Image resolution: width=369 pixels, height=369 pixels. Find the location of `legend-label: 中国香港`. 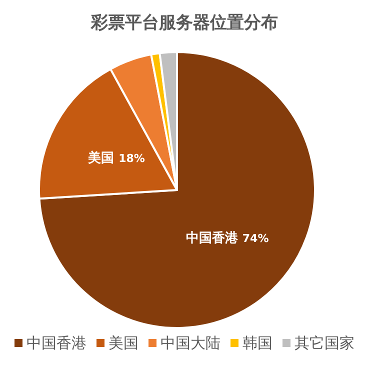

legend-label: 中国香港 is located at coordinates (56, 343).